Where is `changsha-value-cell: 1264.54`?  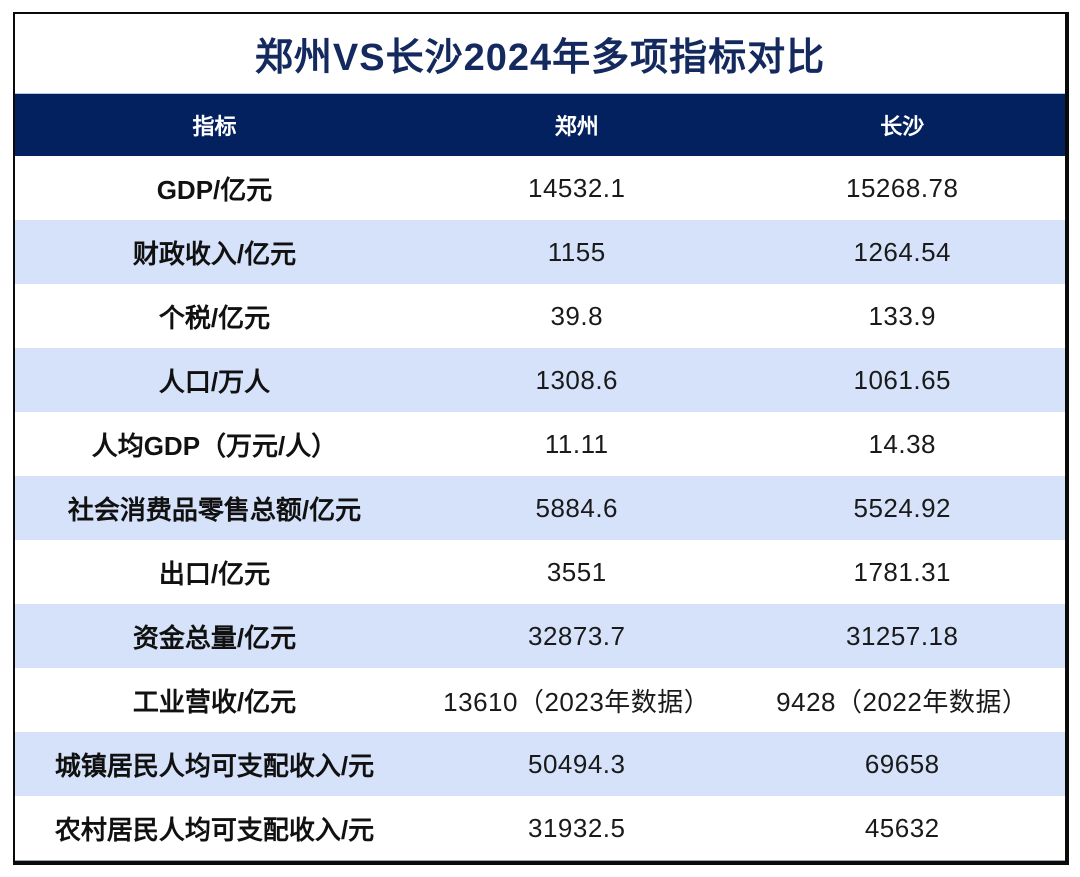 changsha-value-cell: 1264.54 is located at coordinates (902, 251).